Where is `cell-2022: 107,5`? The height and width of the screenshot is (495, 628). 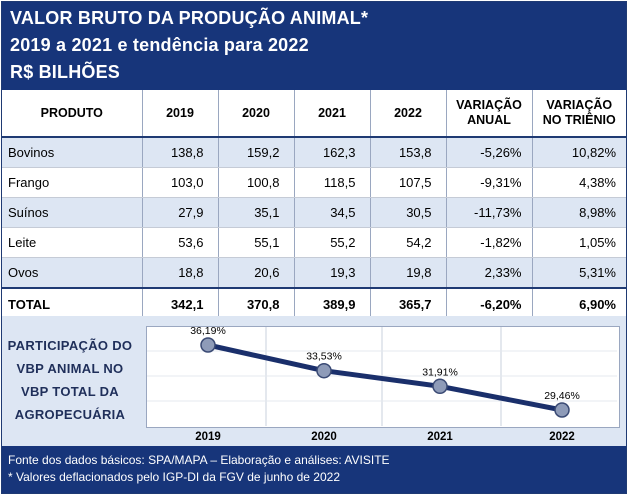
cell-2022: 107,5 is located at coordinates (408, 182).